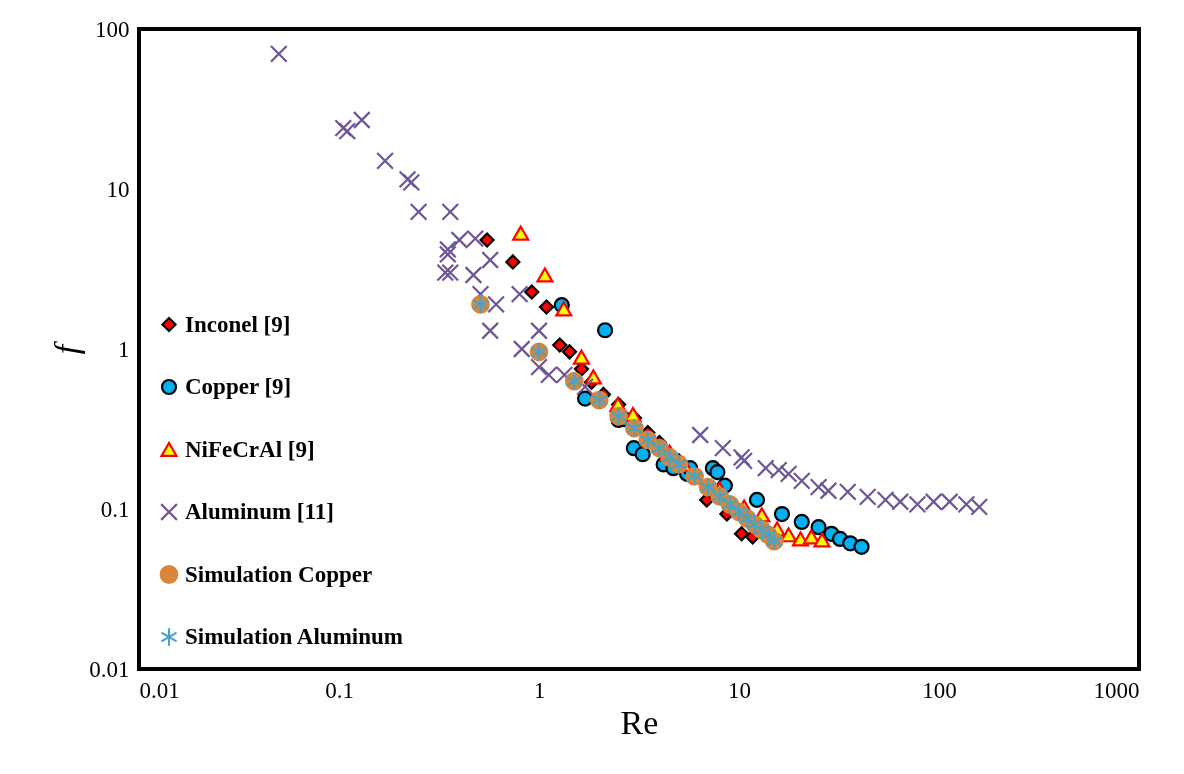 The height and width of the screenshot is (774, 1184). I want to click on x-axis-title: Re, so click(639, 722).